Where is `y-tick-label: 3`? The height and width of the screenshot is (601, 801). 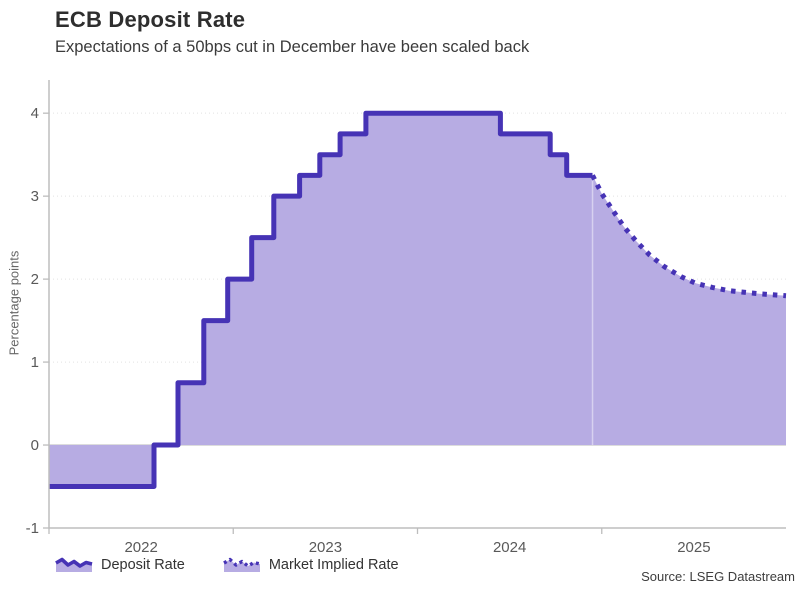
y-tick-label: 3 is located at coordinates (35, 196).